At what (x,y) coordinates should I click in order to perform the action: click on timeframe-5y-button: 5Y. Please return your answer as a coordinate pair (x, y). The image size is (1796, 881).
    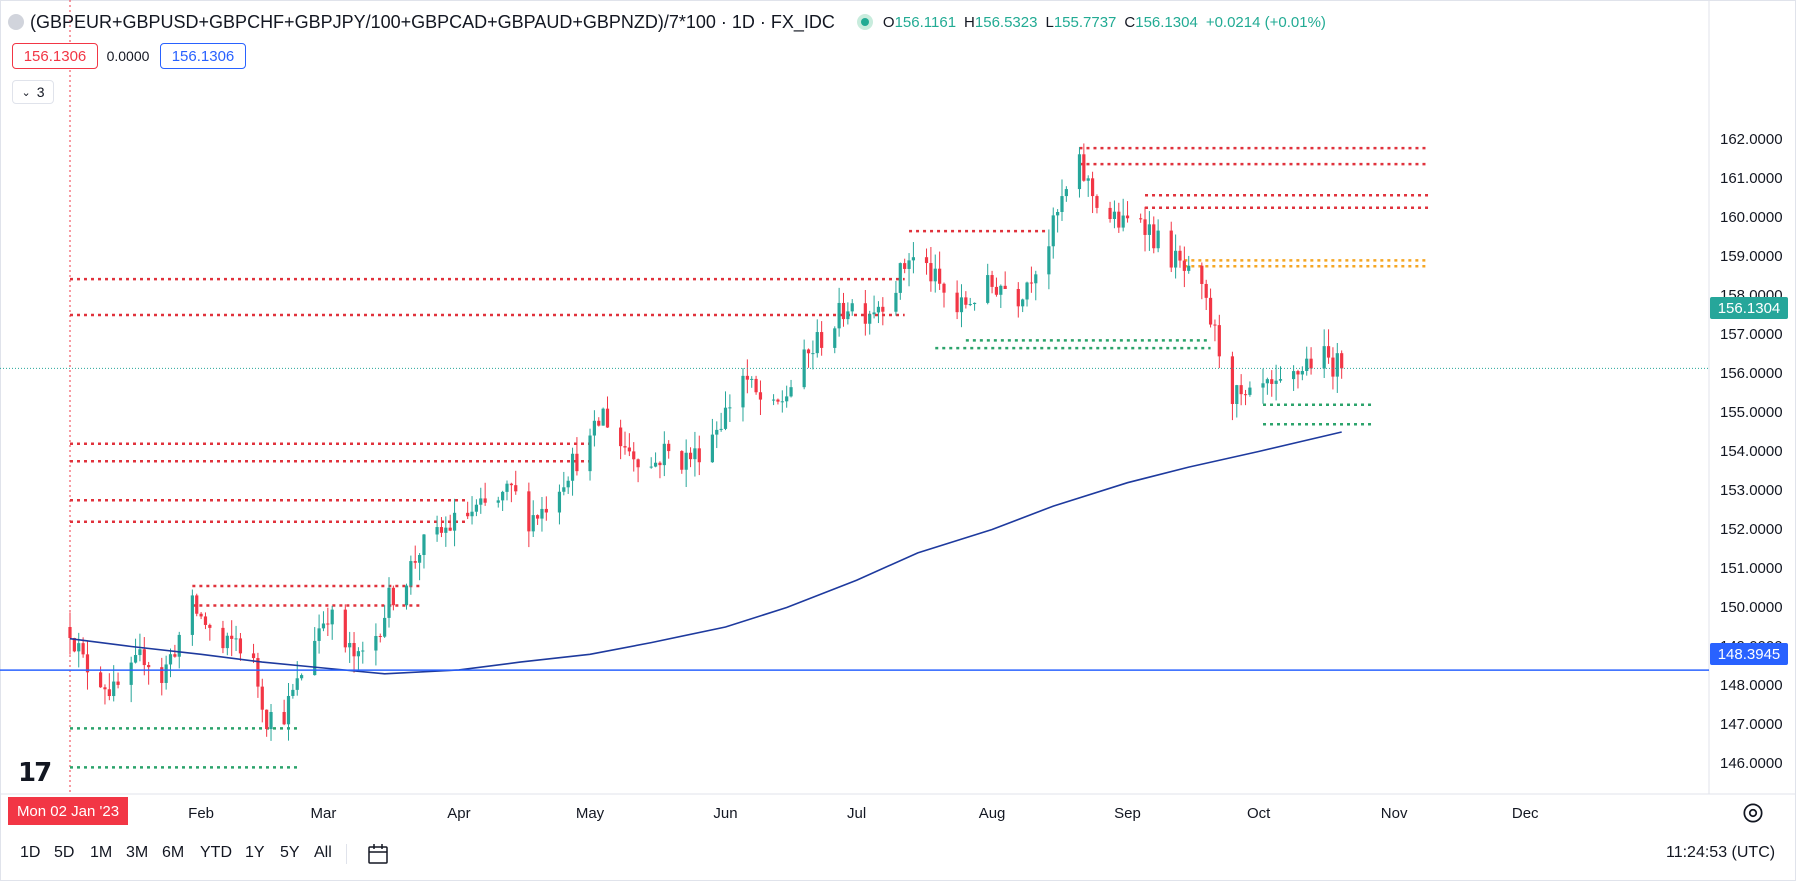
    Looking at the image, I should click on (290, 852).